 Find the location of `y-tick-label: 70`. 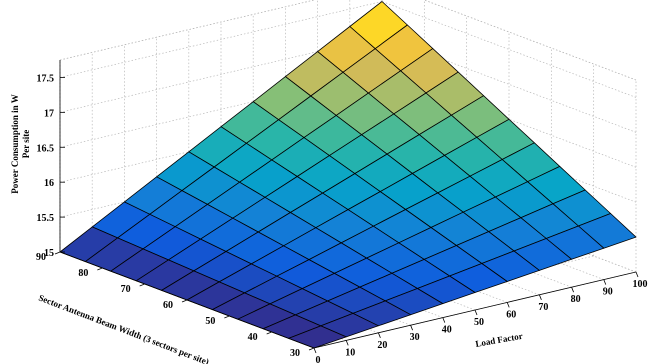

y-tick-label: 70 is located at coordinates (126, 289).